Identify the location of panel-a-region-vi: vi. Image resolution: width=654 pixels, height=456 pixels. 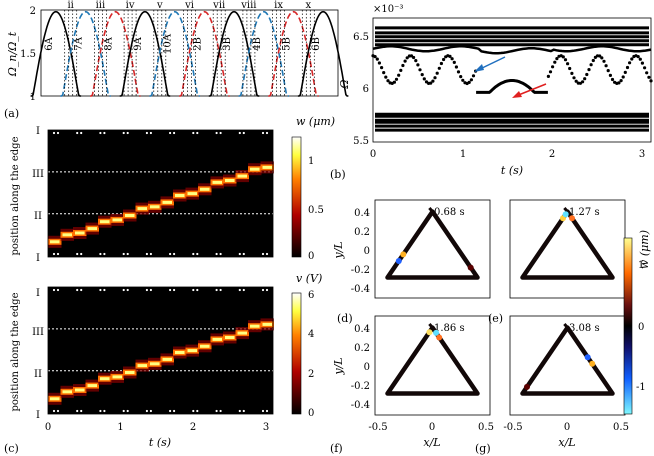
(189, 5).